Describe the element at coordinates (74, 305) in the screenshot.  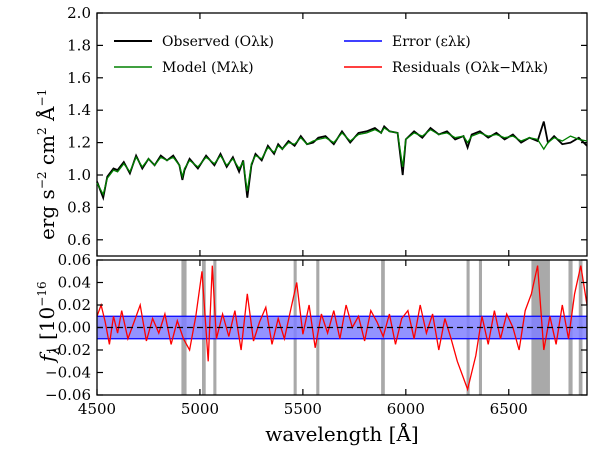
I see `bottom-ytick-label: 0.02` at that location.